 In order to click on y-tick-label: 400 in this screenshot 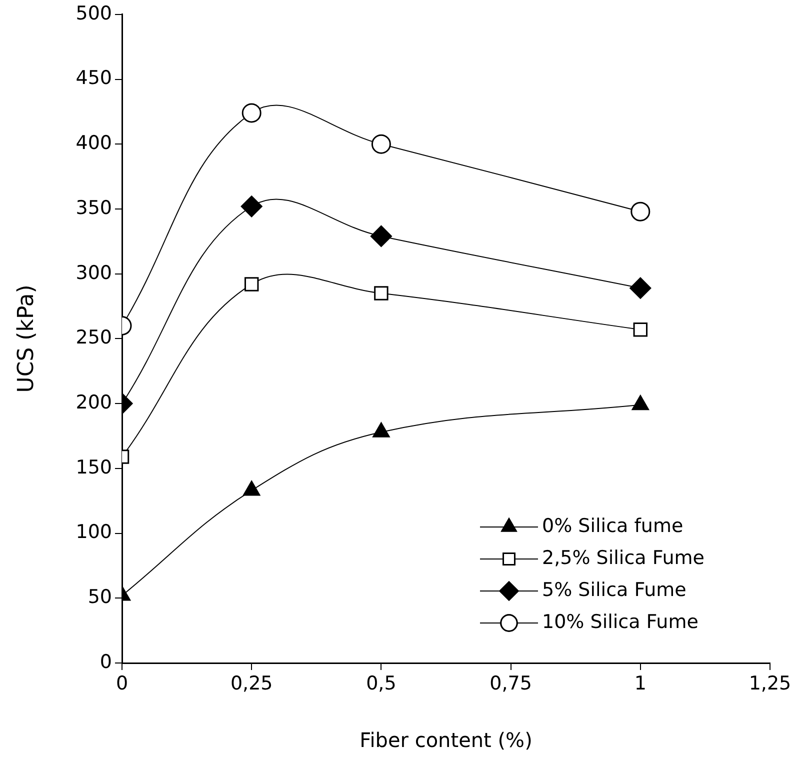, I will do `click(94, 143)`.